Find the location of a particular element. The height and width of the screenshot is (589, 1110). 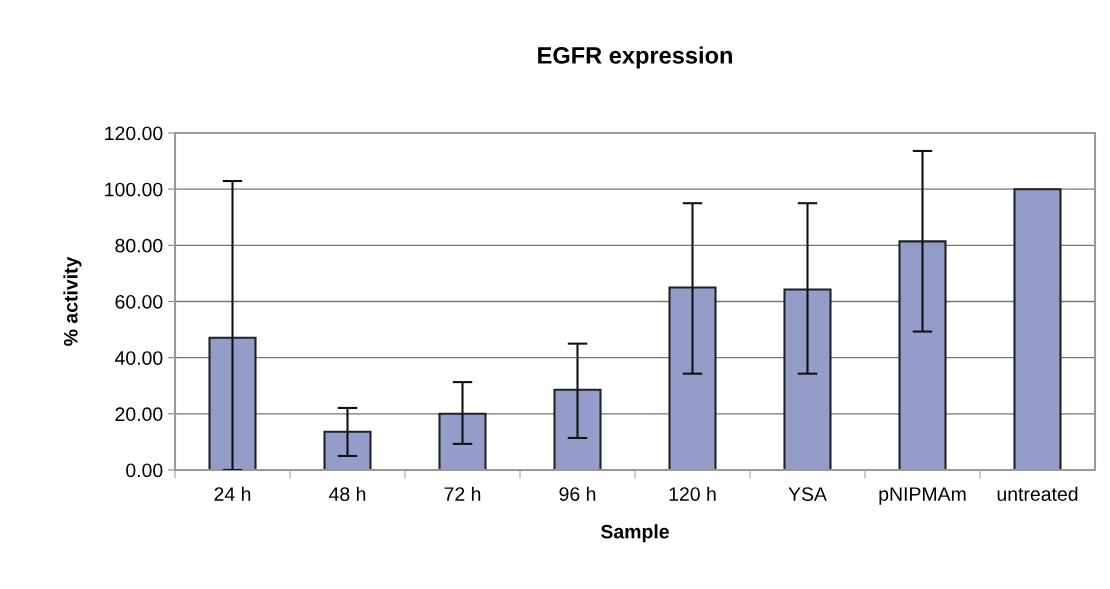

x-tick-label: YSA is located at coordinates (807, 494).